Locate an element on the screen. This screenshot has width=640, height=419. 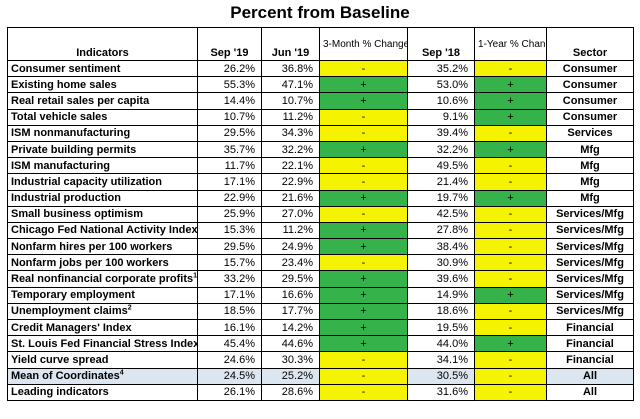
sep18-value: 49.5% is located at coordinates (441, 166).